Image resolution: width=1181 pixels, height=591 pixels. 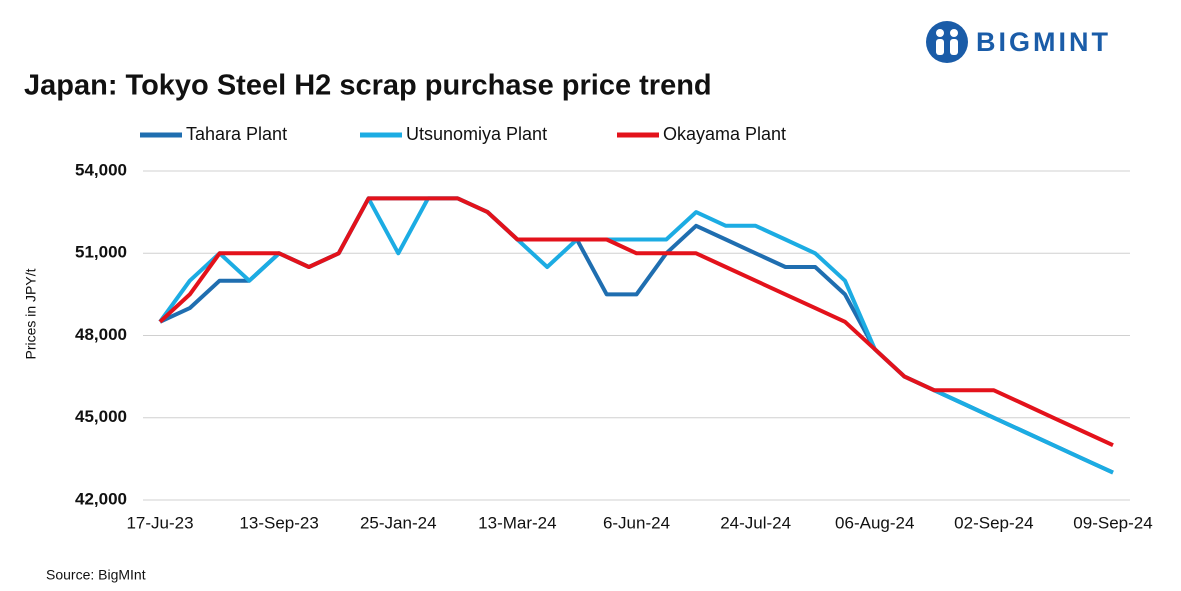 What do you see at coordinates (993, 522) in the screenshot?
I see `x-tick-label: 02-Sep-24` at bounding box center [993, 522].